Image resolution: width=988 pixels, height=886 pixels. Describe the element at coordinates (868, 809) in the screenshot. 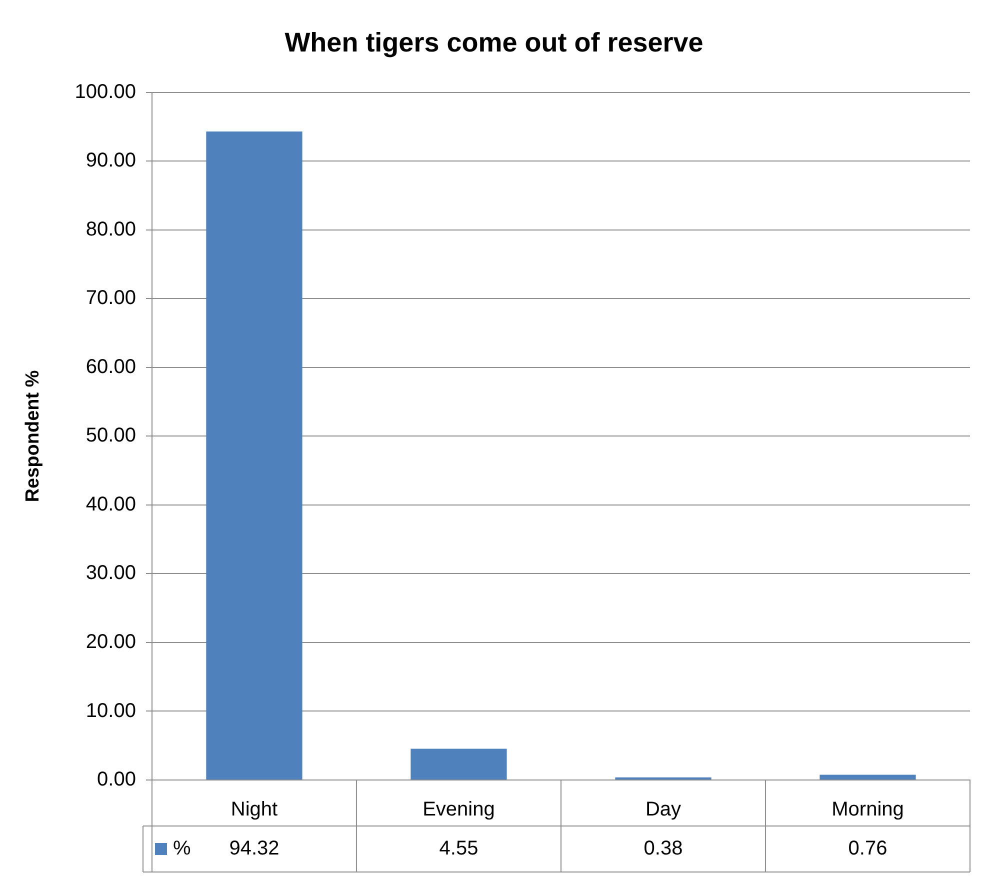

I see `x-tick-label: Morning` at that location.